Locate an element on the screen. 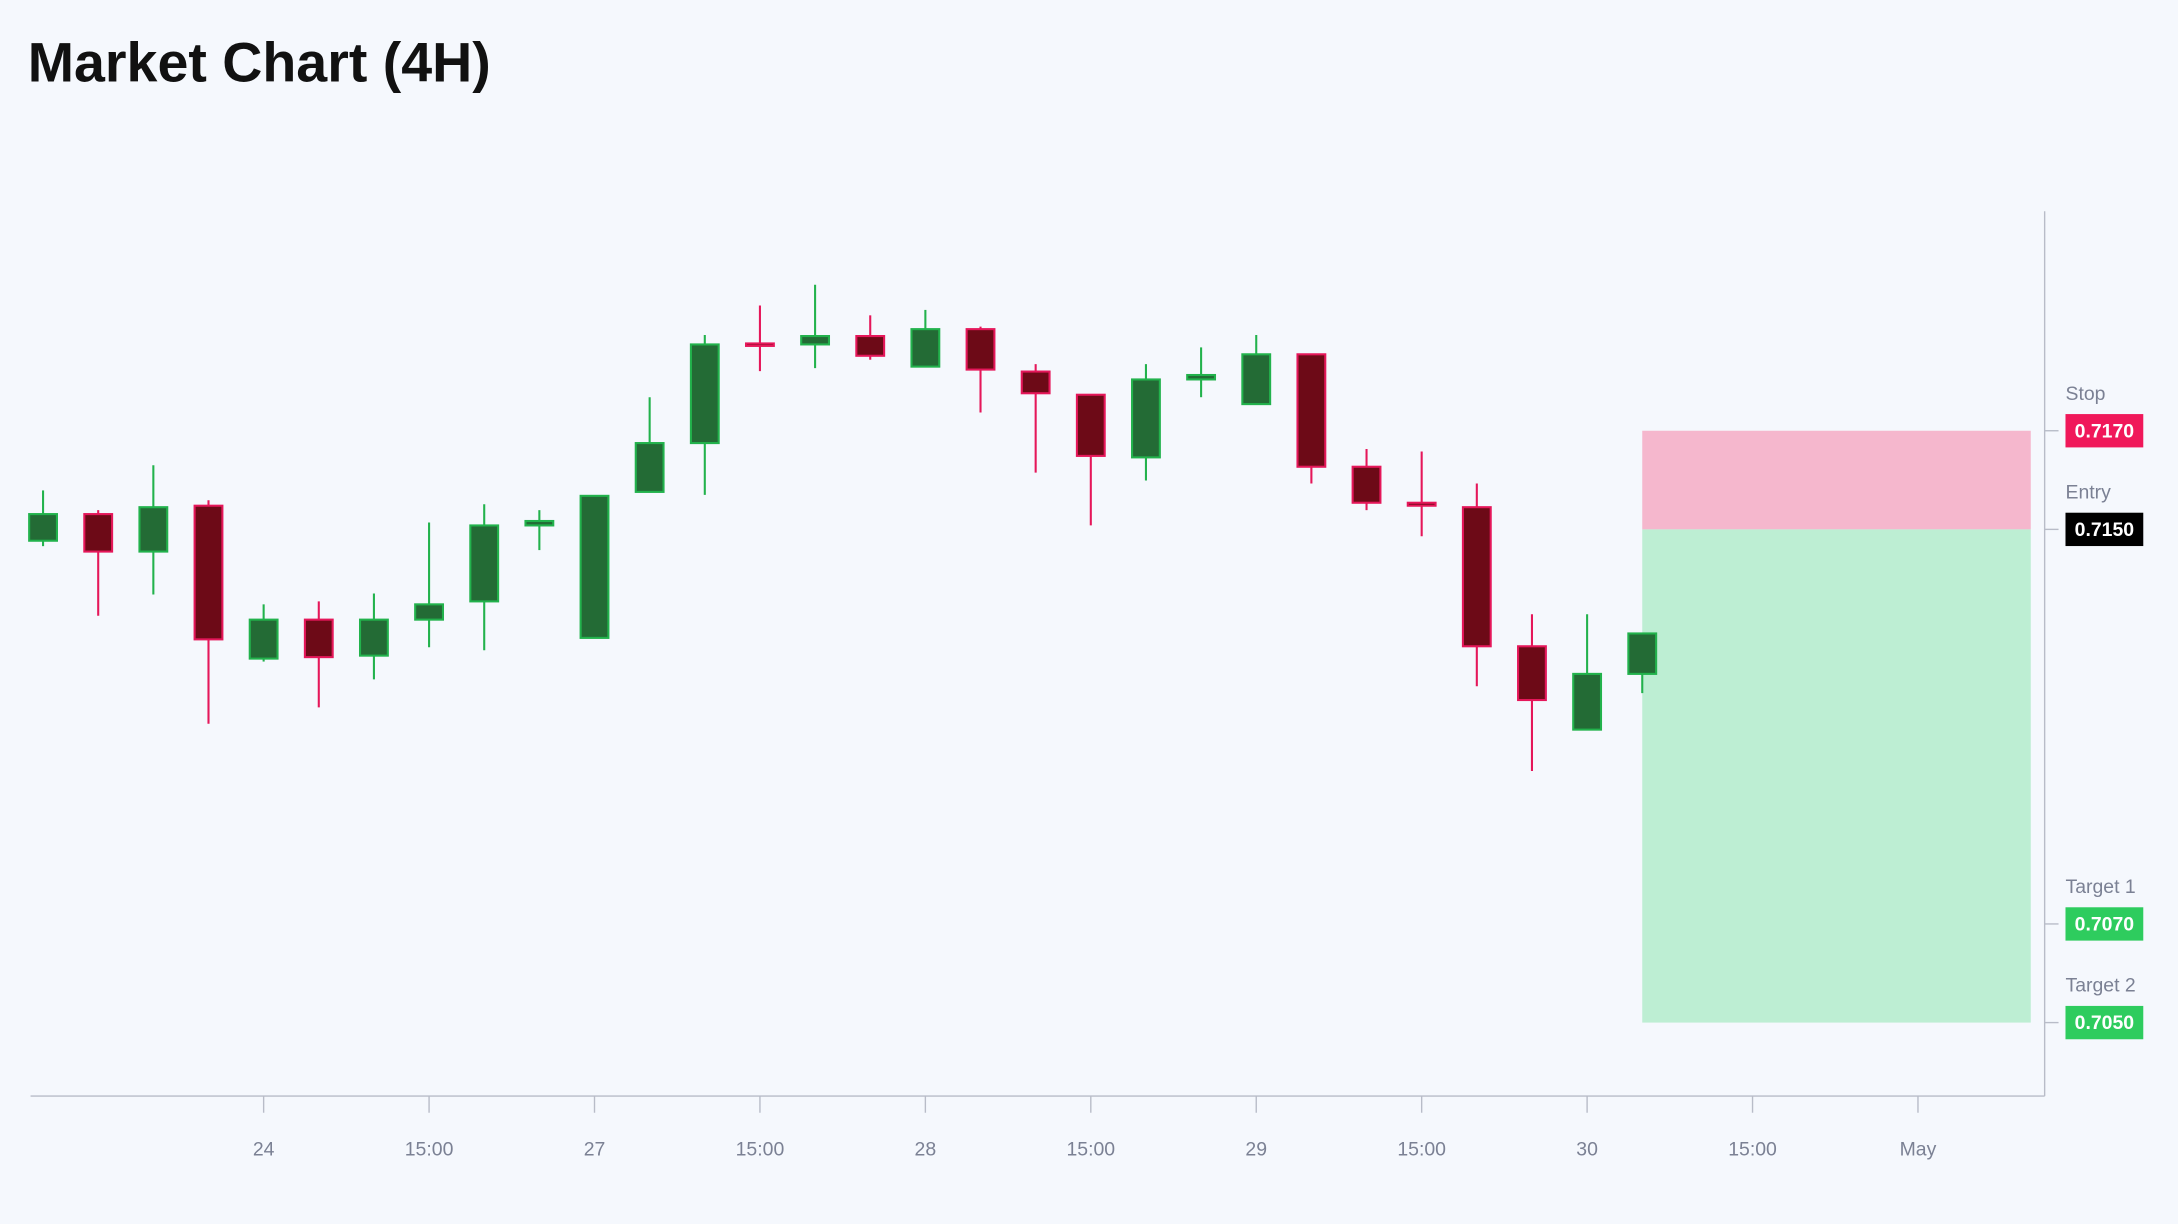 Image resolution: width=2178 pixels, height=1224 pixels. x-tick-label: 24 is located at coordinates (264, 1149).